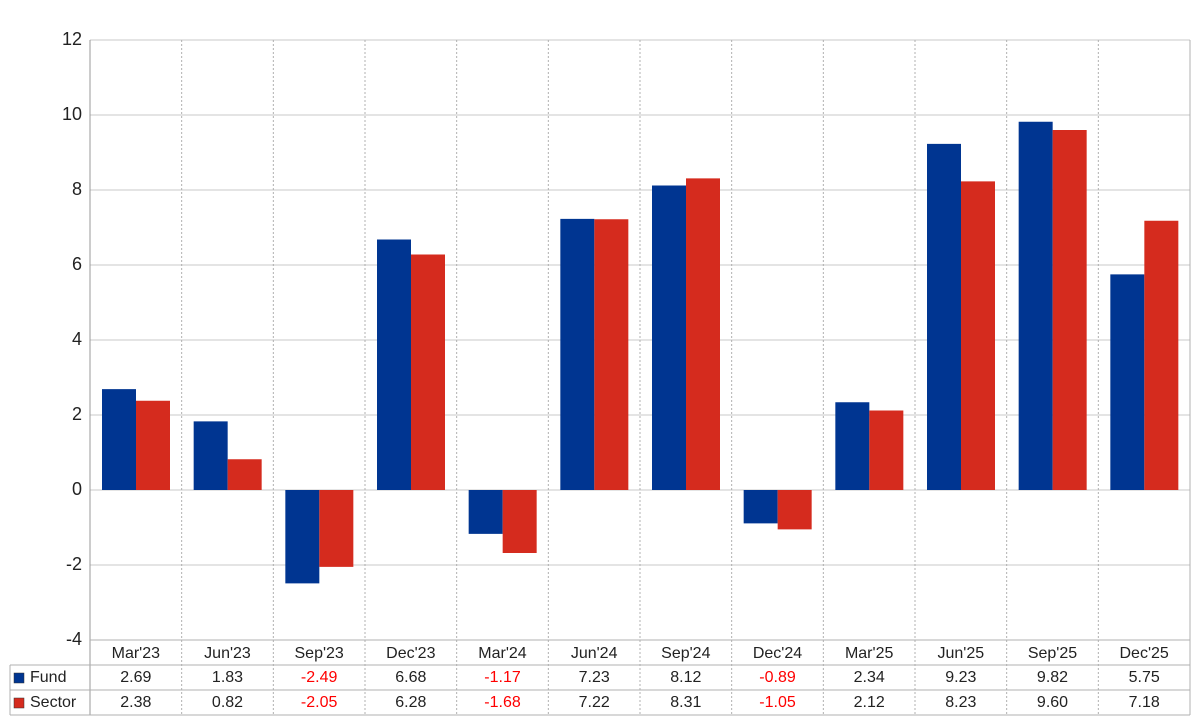 The image size is (1200, 720). What do you see at coordinates (319, 677) in the screenshot?
I see `table-value: -2.49` at bounding box center [319, 677].